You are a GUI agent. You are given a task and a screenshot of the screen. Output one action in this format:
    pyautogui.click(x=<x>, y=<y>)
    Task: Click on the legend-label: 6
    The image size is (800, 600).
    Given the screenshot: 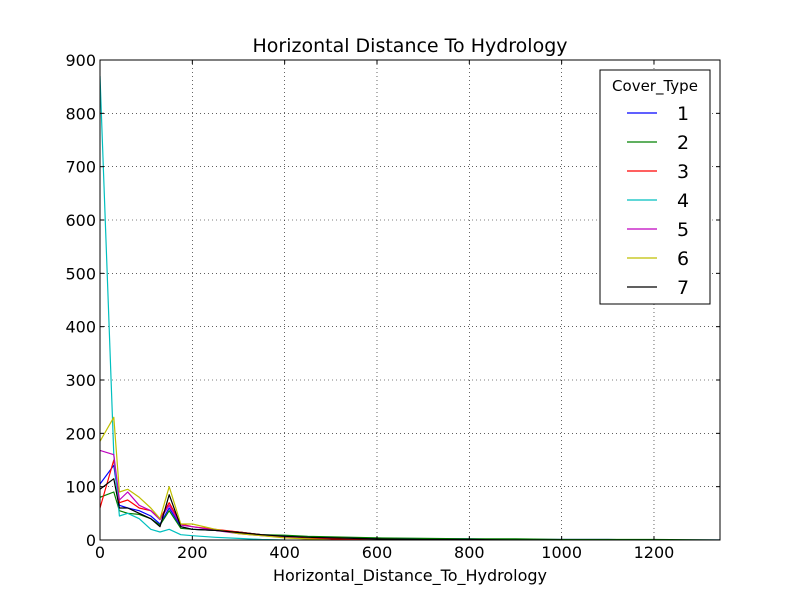 What is the action you would take?
    pyautogui.click(x=683, y=259)
    